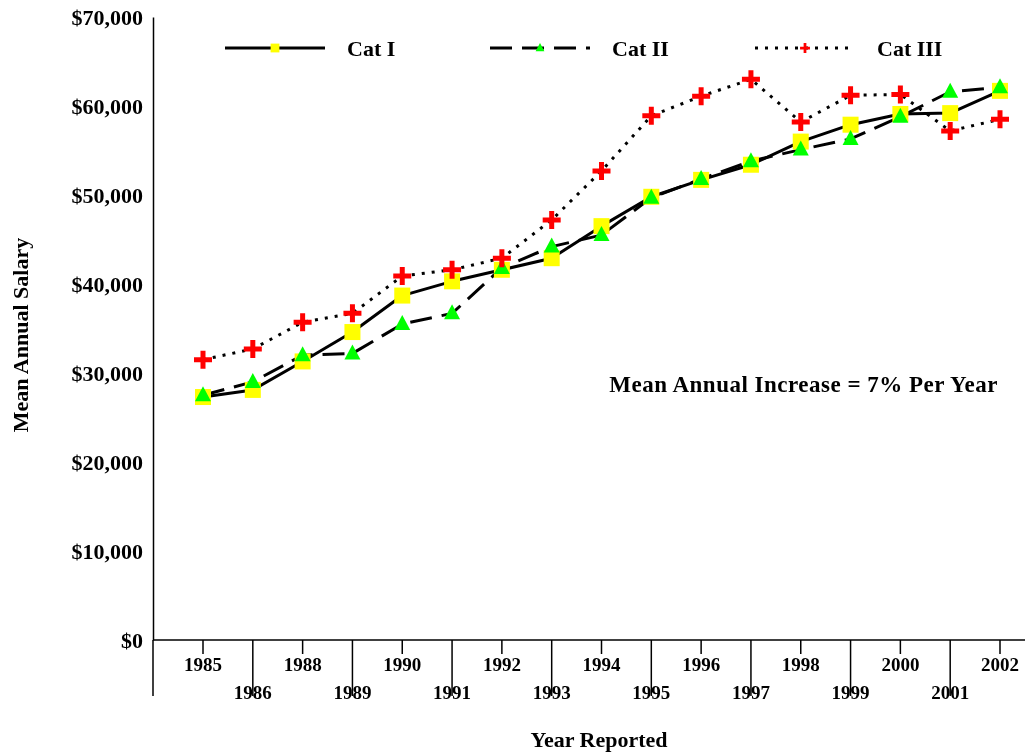 The image size is (1036, 755). Describe the element at coordinates (402, 664) in the screenshot. I see `x-tick-label: 1990` at that location.